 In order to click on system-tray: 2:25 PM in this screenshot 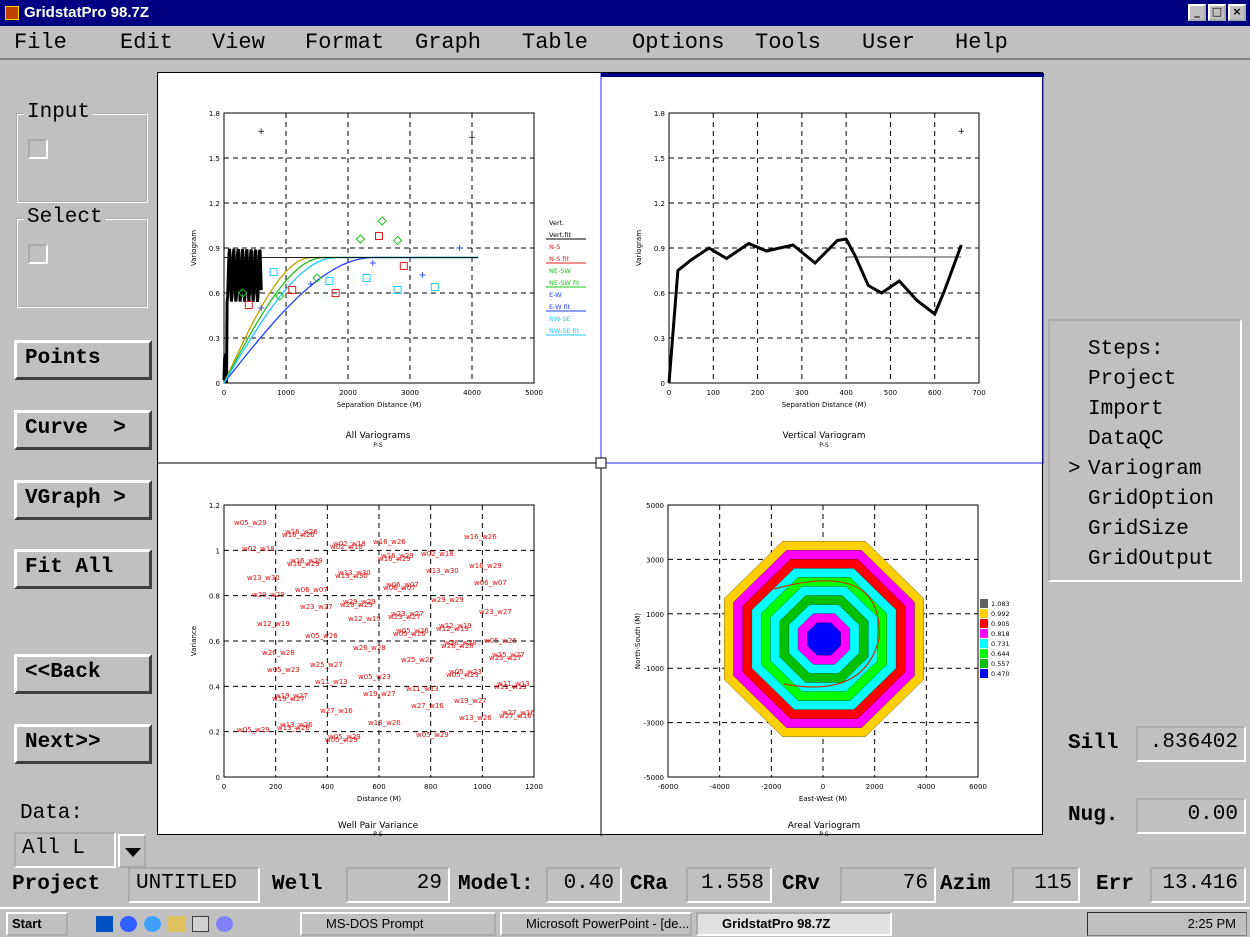, I will do `click(1167, 924)`.